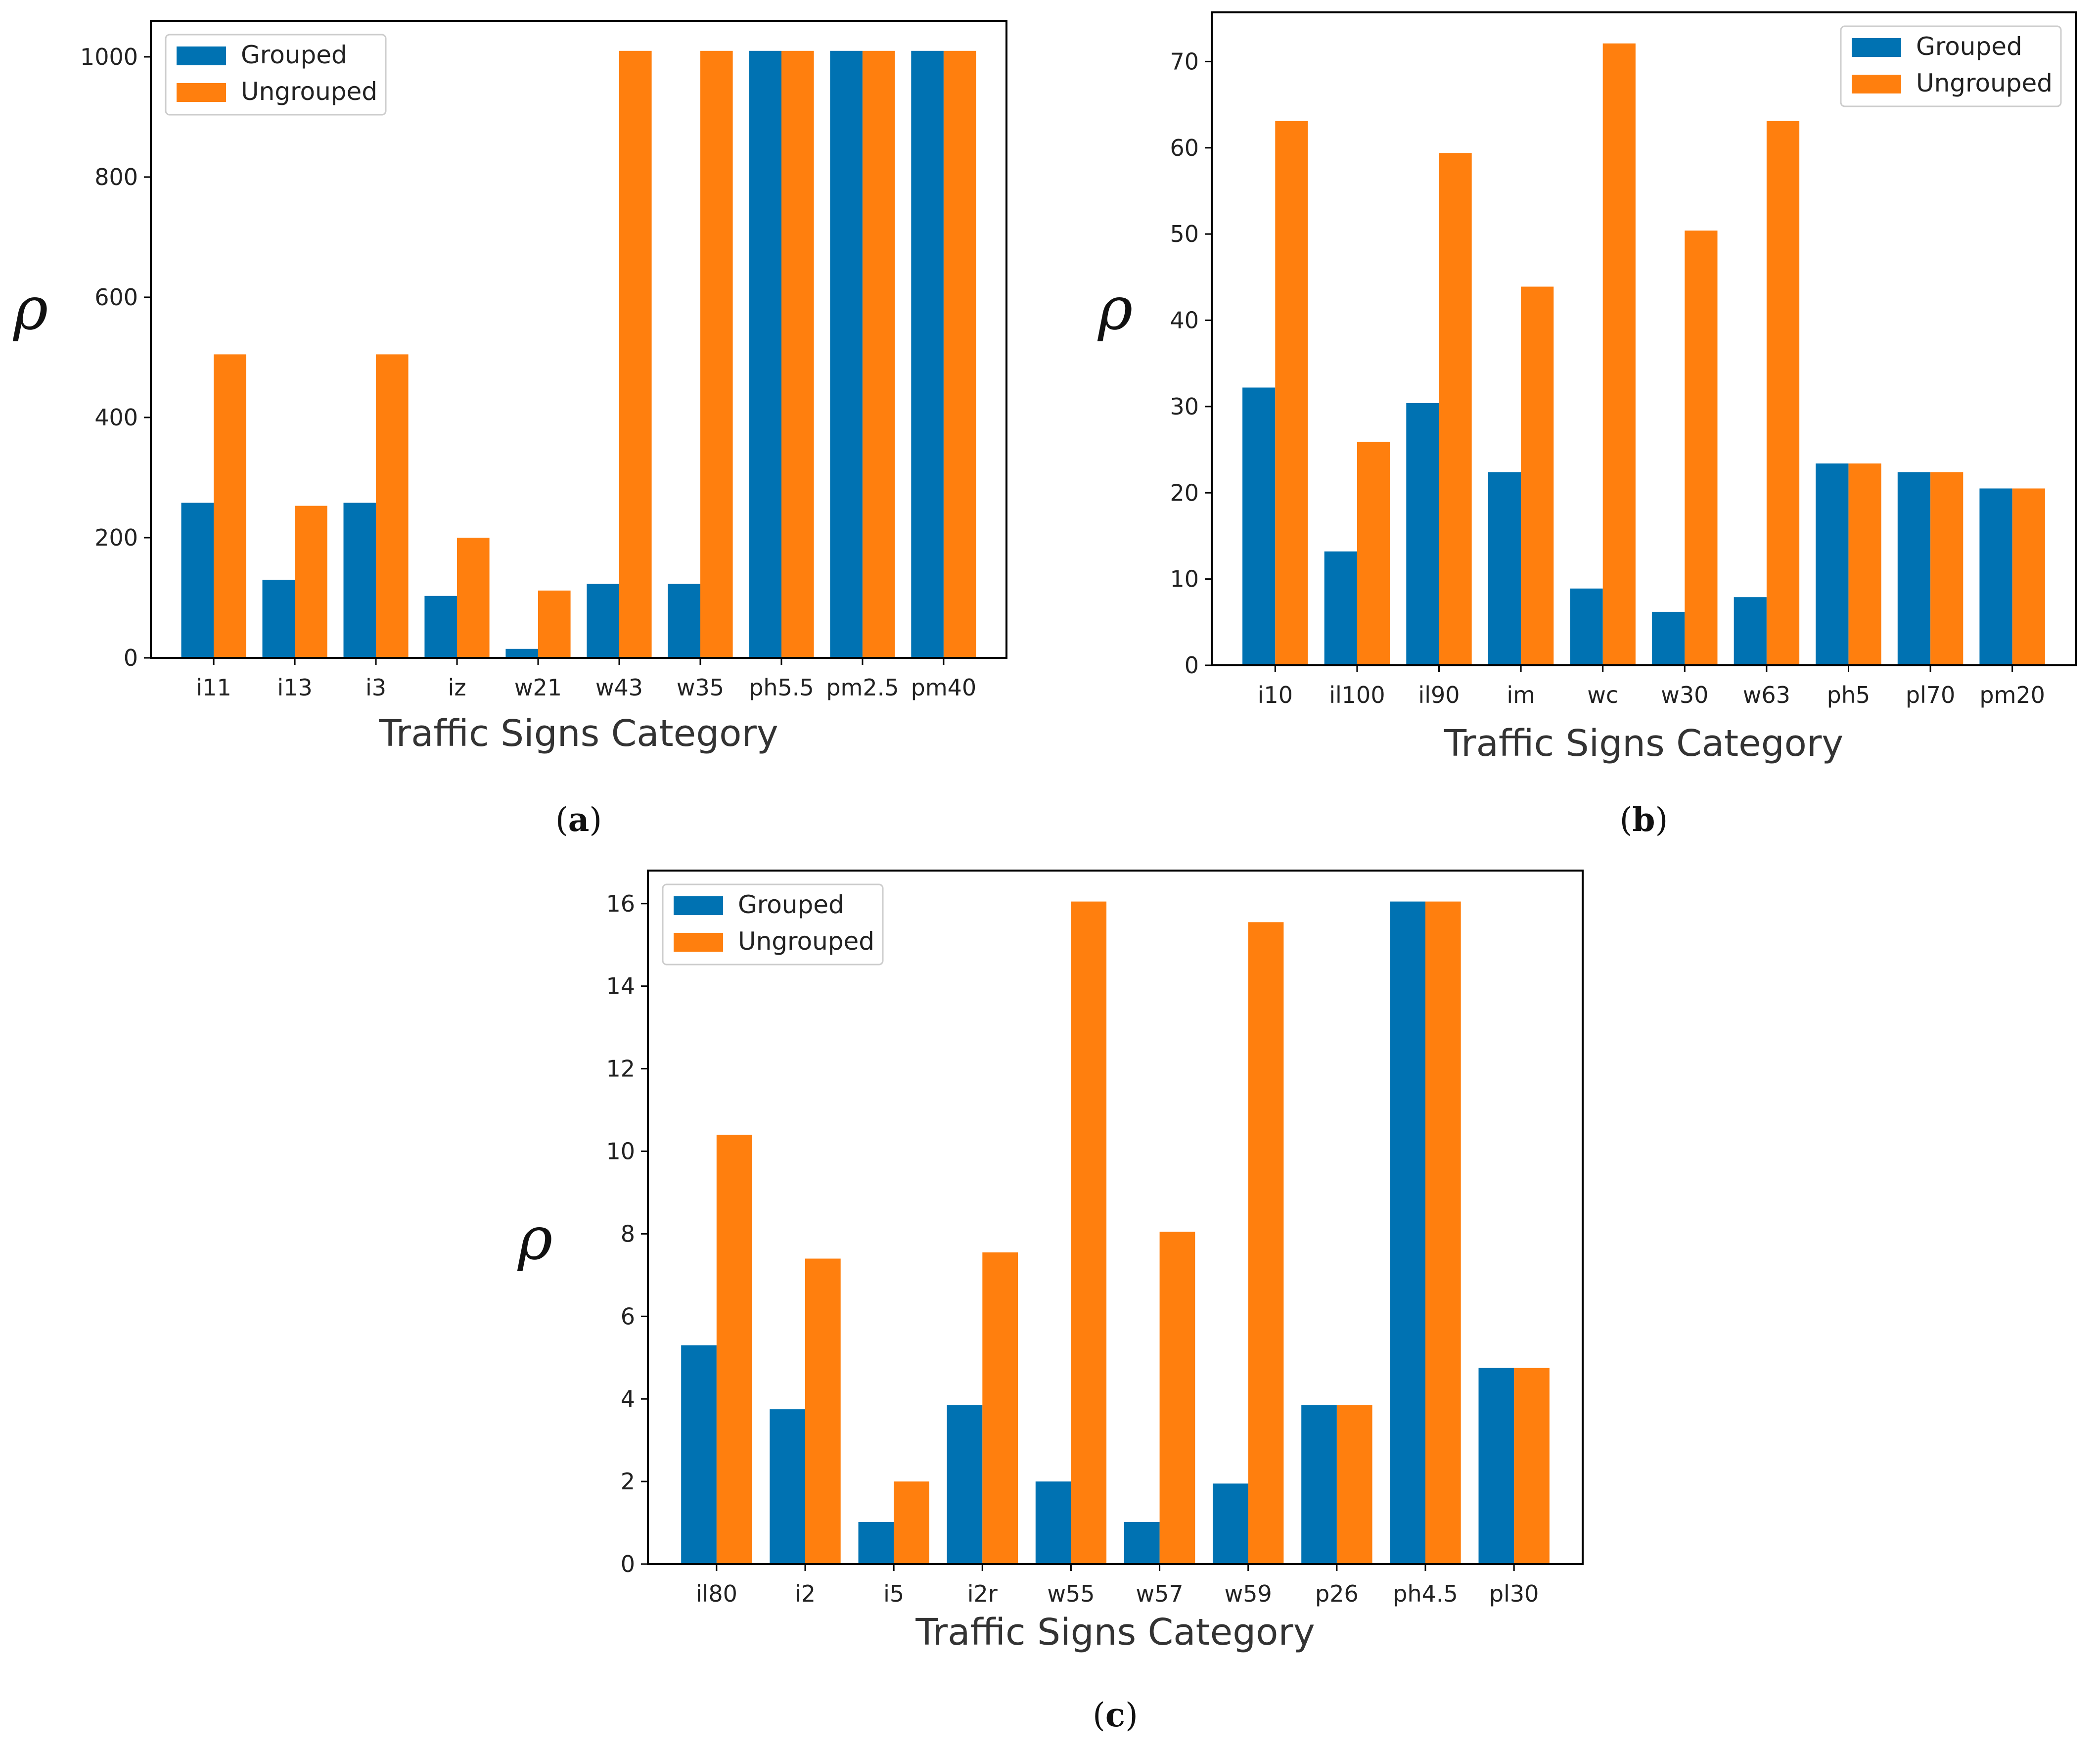 The width and height of the screenshot is (2100, 1753). I want to click on bar-grouped-il90, so click(1423, 534).